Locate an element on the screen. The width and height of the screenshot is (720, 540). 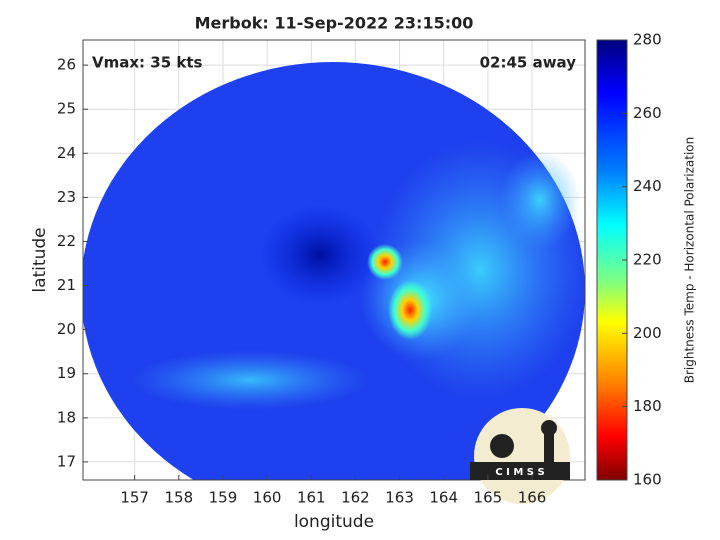
x-tick-label: 162 is located at coordinates (355, 498).